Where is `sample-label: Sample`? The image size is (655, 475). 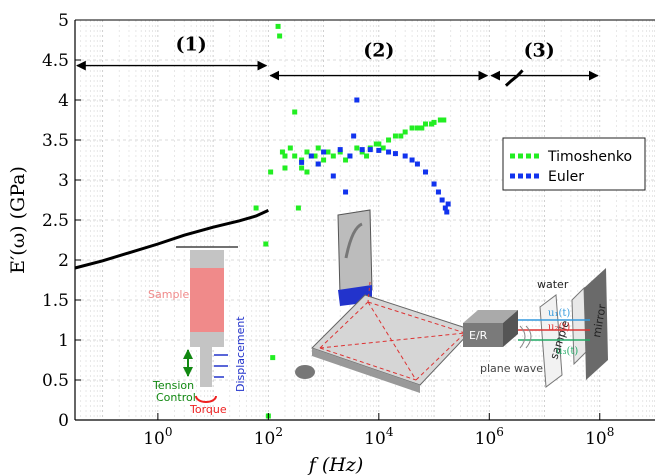
sample-label: Sample is located at coordinates (168, 294).